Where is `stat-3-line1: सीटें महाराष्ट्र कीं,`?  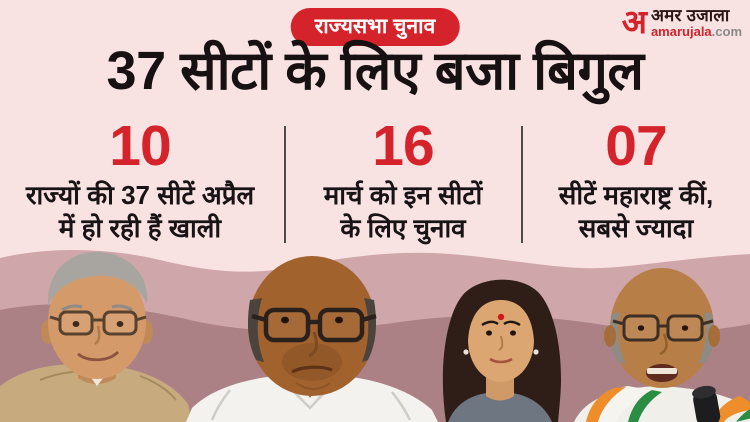 stat-3-line1: सीटें महाराष्ट्र कीं, is located at coordinates (636, 195).